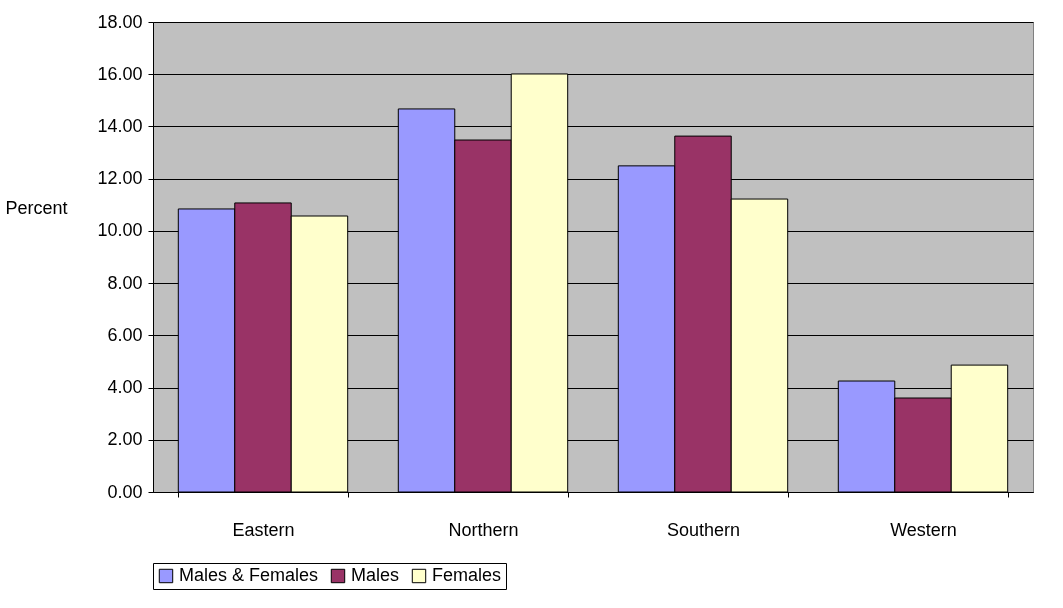 Image resolution: width=1063 pixels, height=608 pixels. I want to click on y-axis-title: Percent, so click(36, 207).